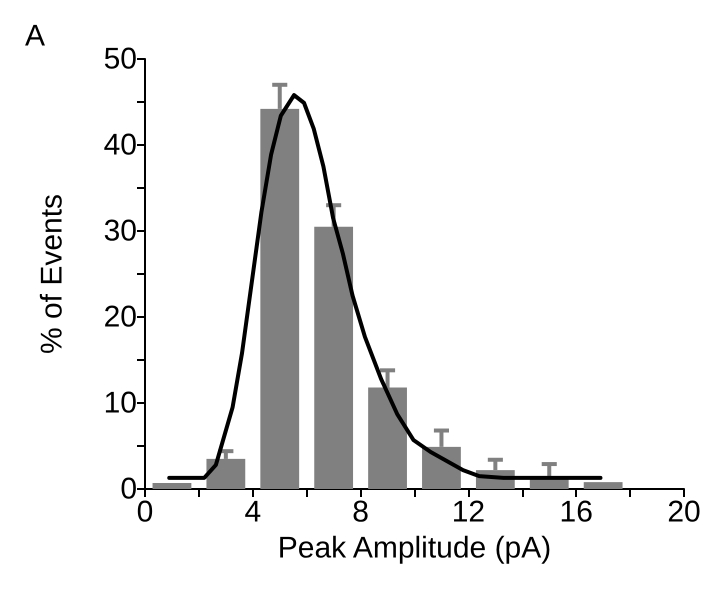 The height and width of the screenshot is (600, 718). What do you see at coordinates (120, 317) in the screenshot?
I see `y-tick-label: 20` at bounding box center [120, 317].